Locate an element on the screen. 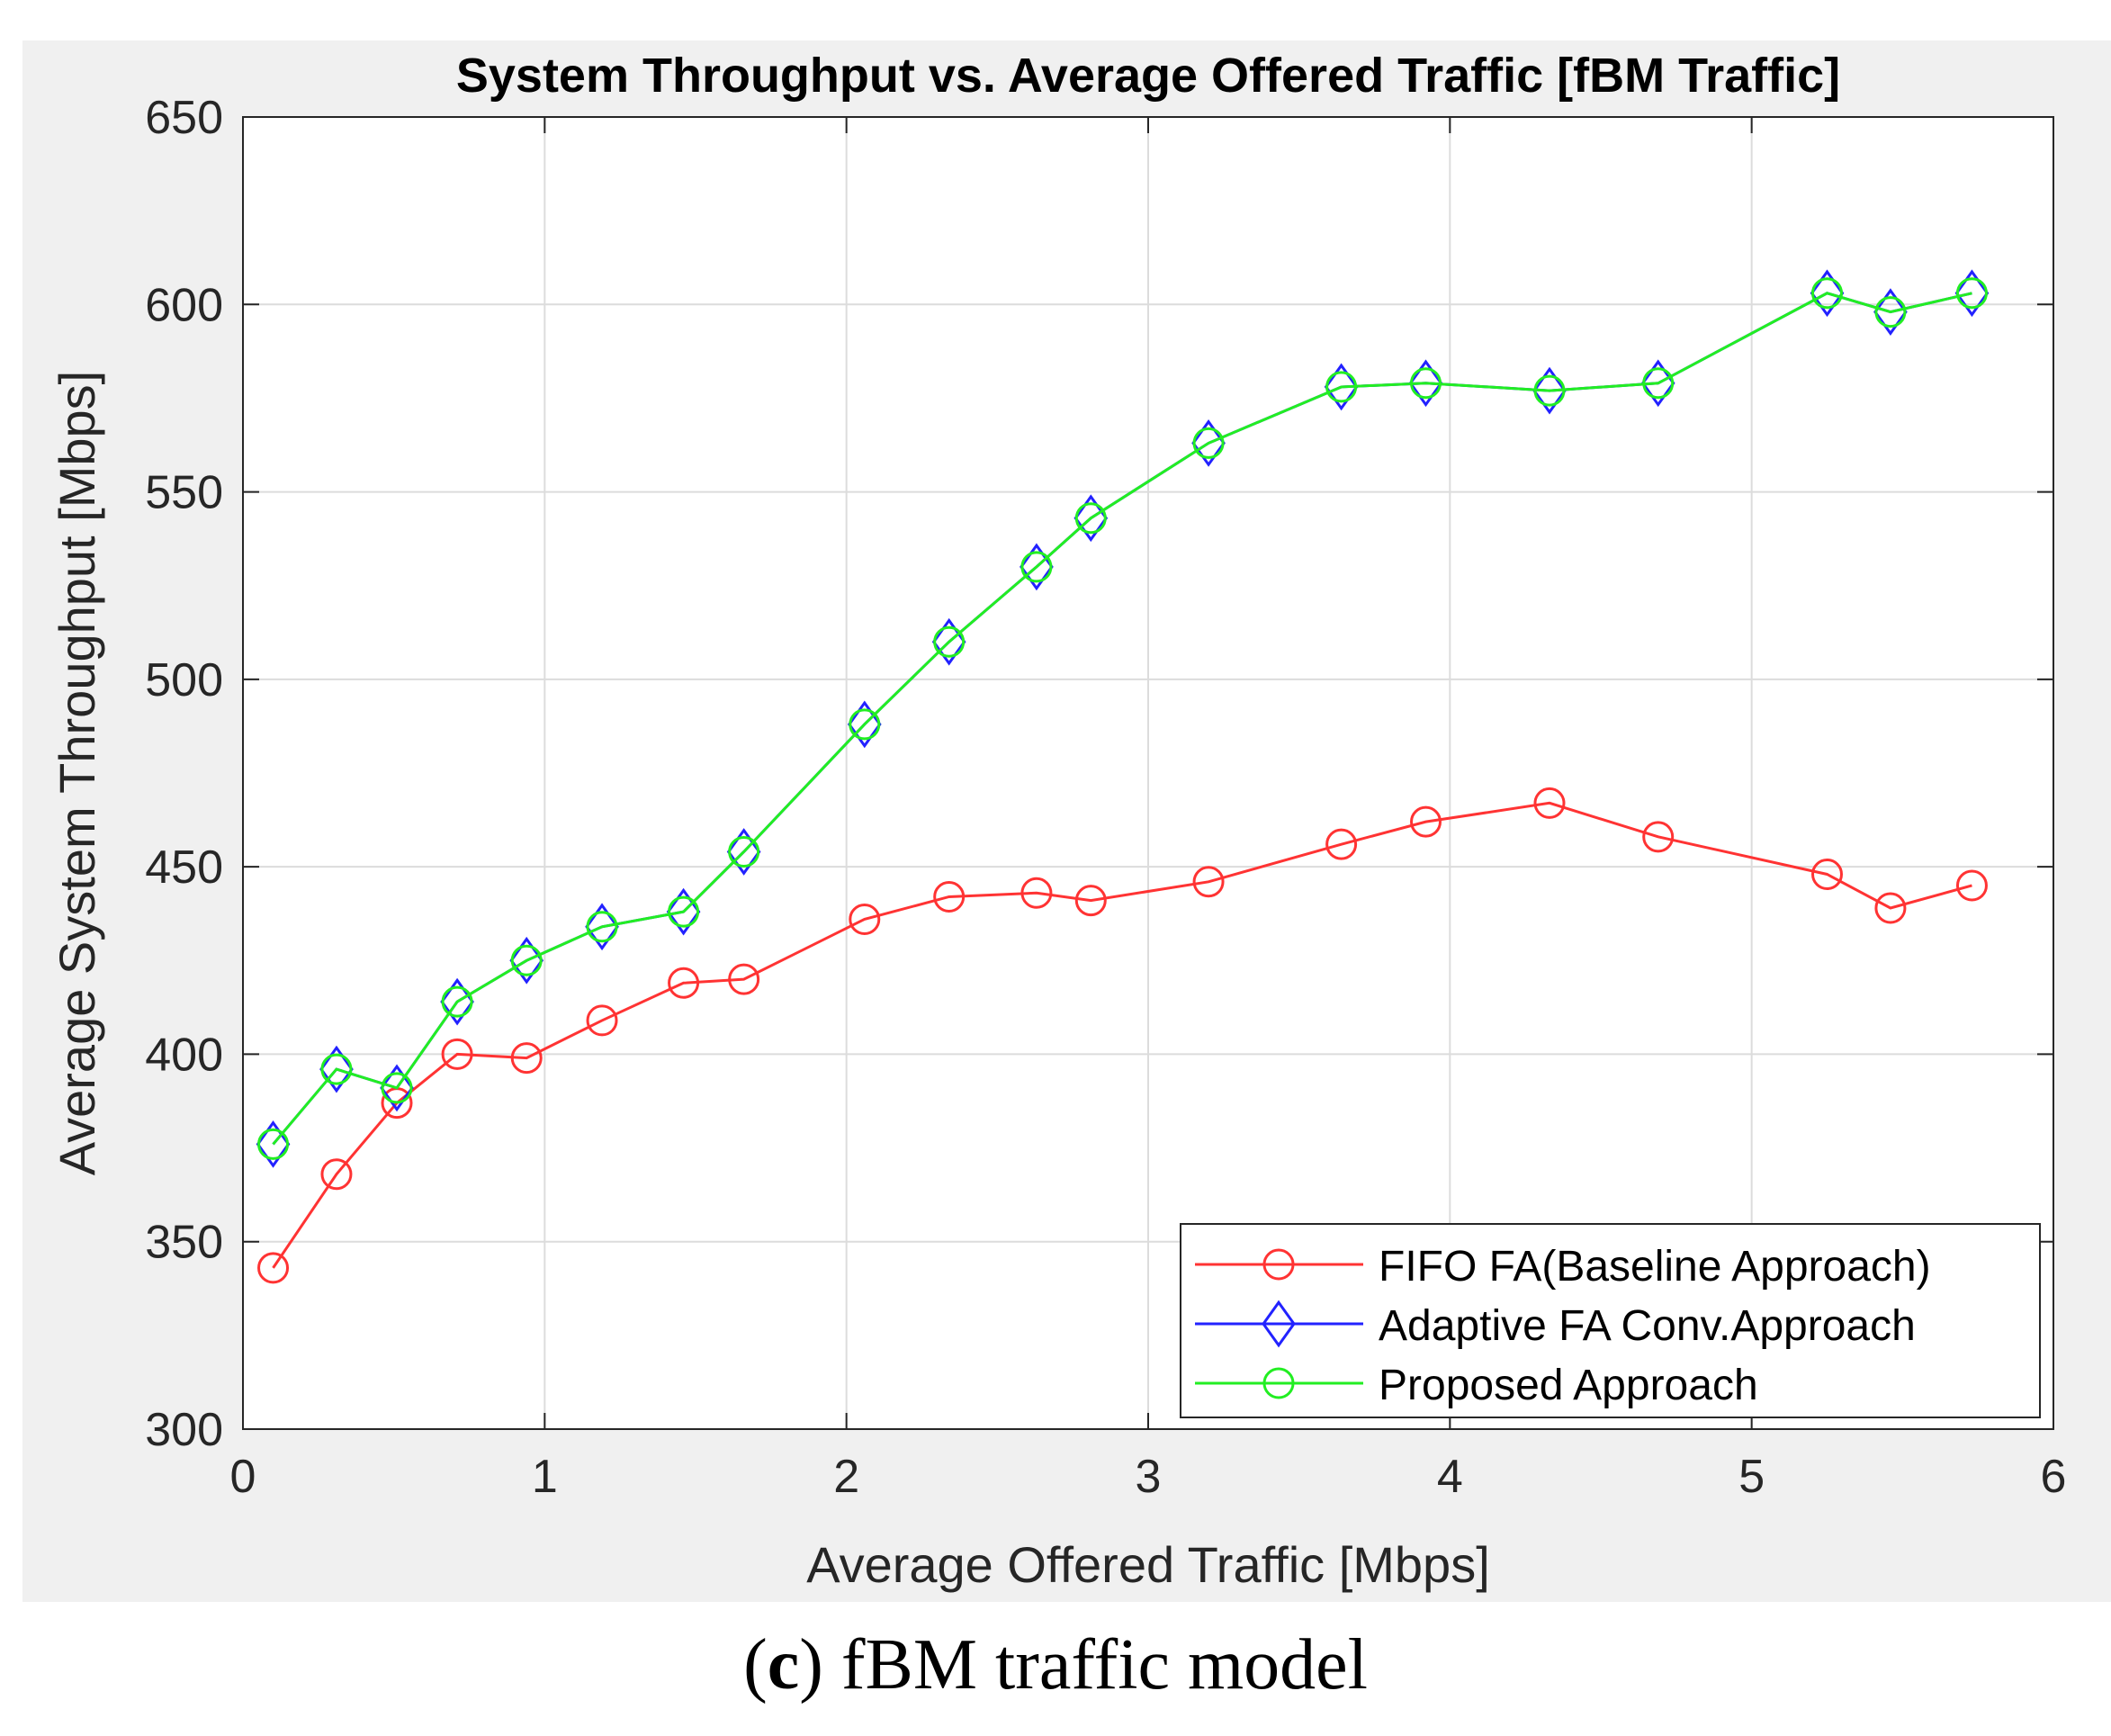 This screenshot has width=2111, height=1736. legend-marker-adaptive-fa-conv-approach is located at coordinates (1279, 1324).